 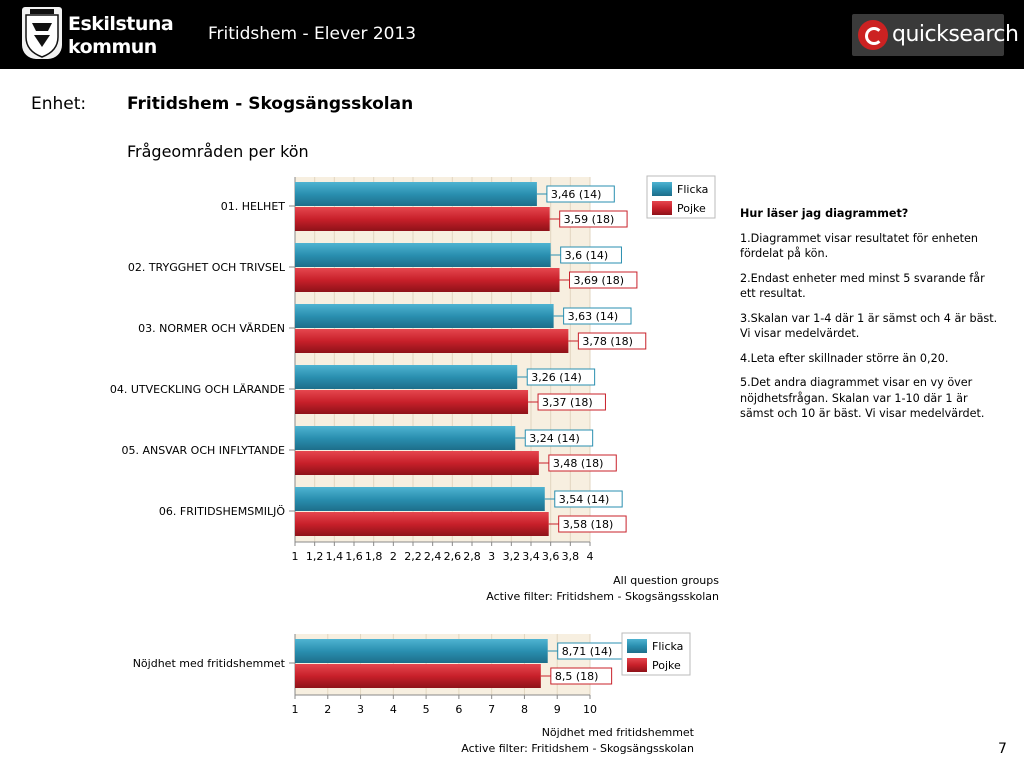 What do you see at coordinates (556, 377) in the screenshot?
I see `data-label: 3,26 (14)` at bounding box center [556, 377].